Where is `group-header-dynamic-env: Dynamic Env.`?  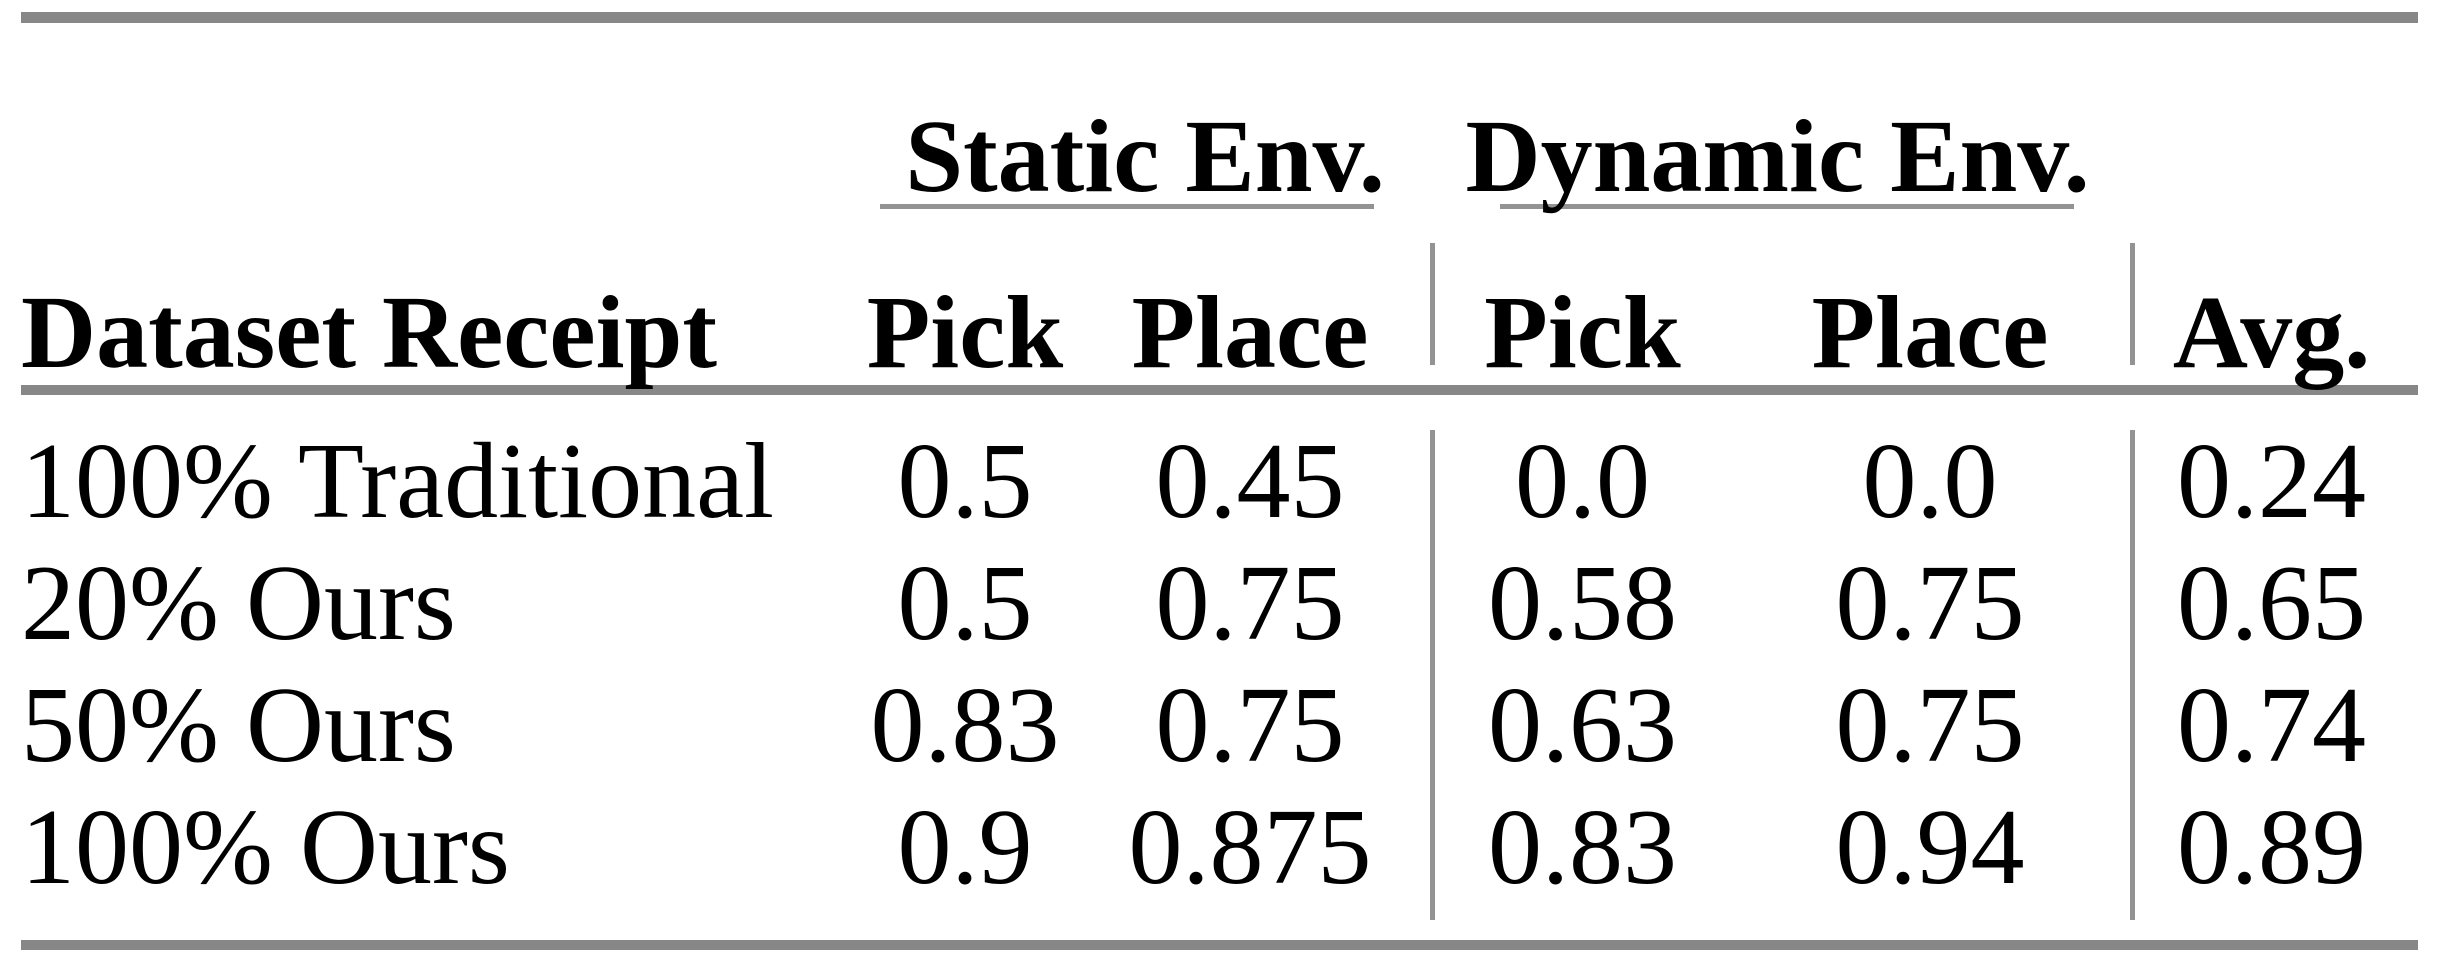 group-header-dynamic-env: Dynamic Env. is located at coordinates (1777, 156).